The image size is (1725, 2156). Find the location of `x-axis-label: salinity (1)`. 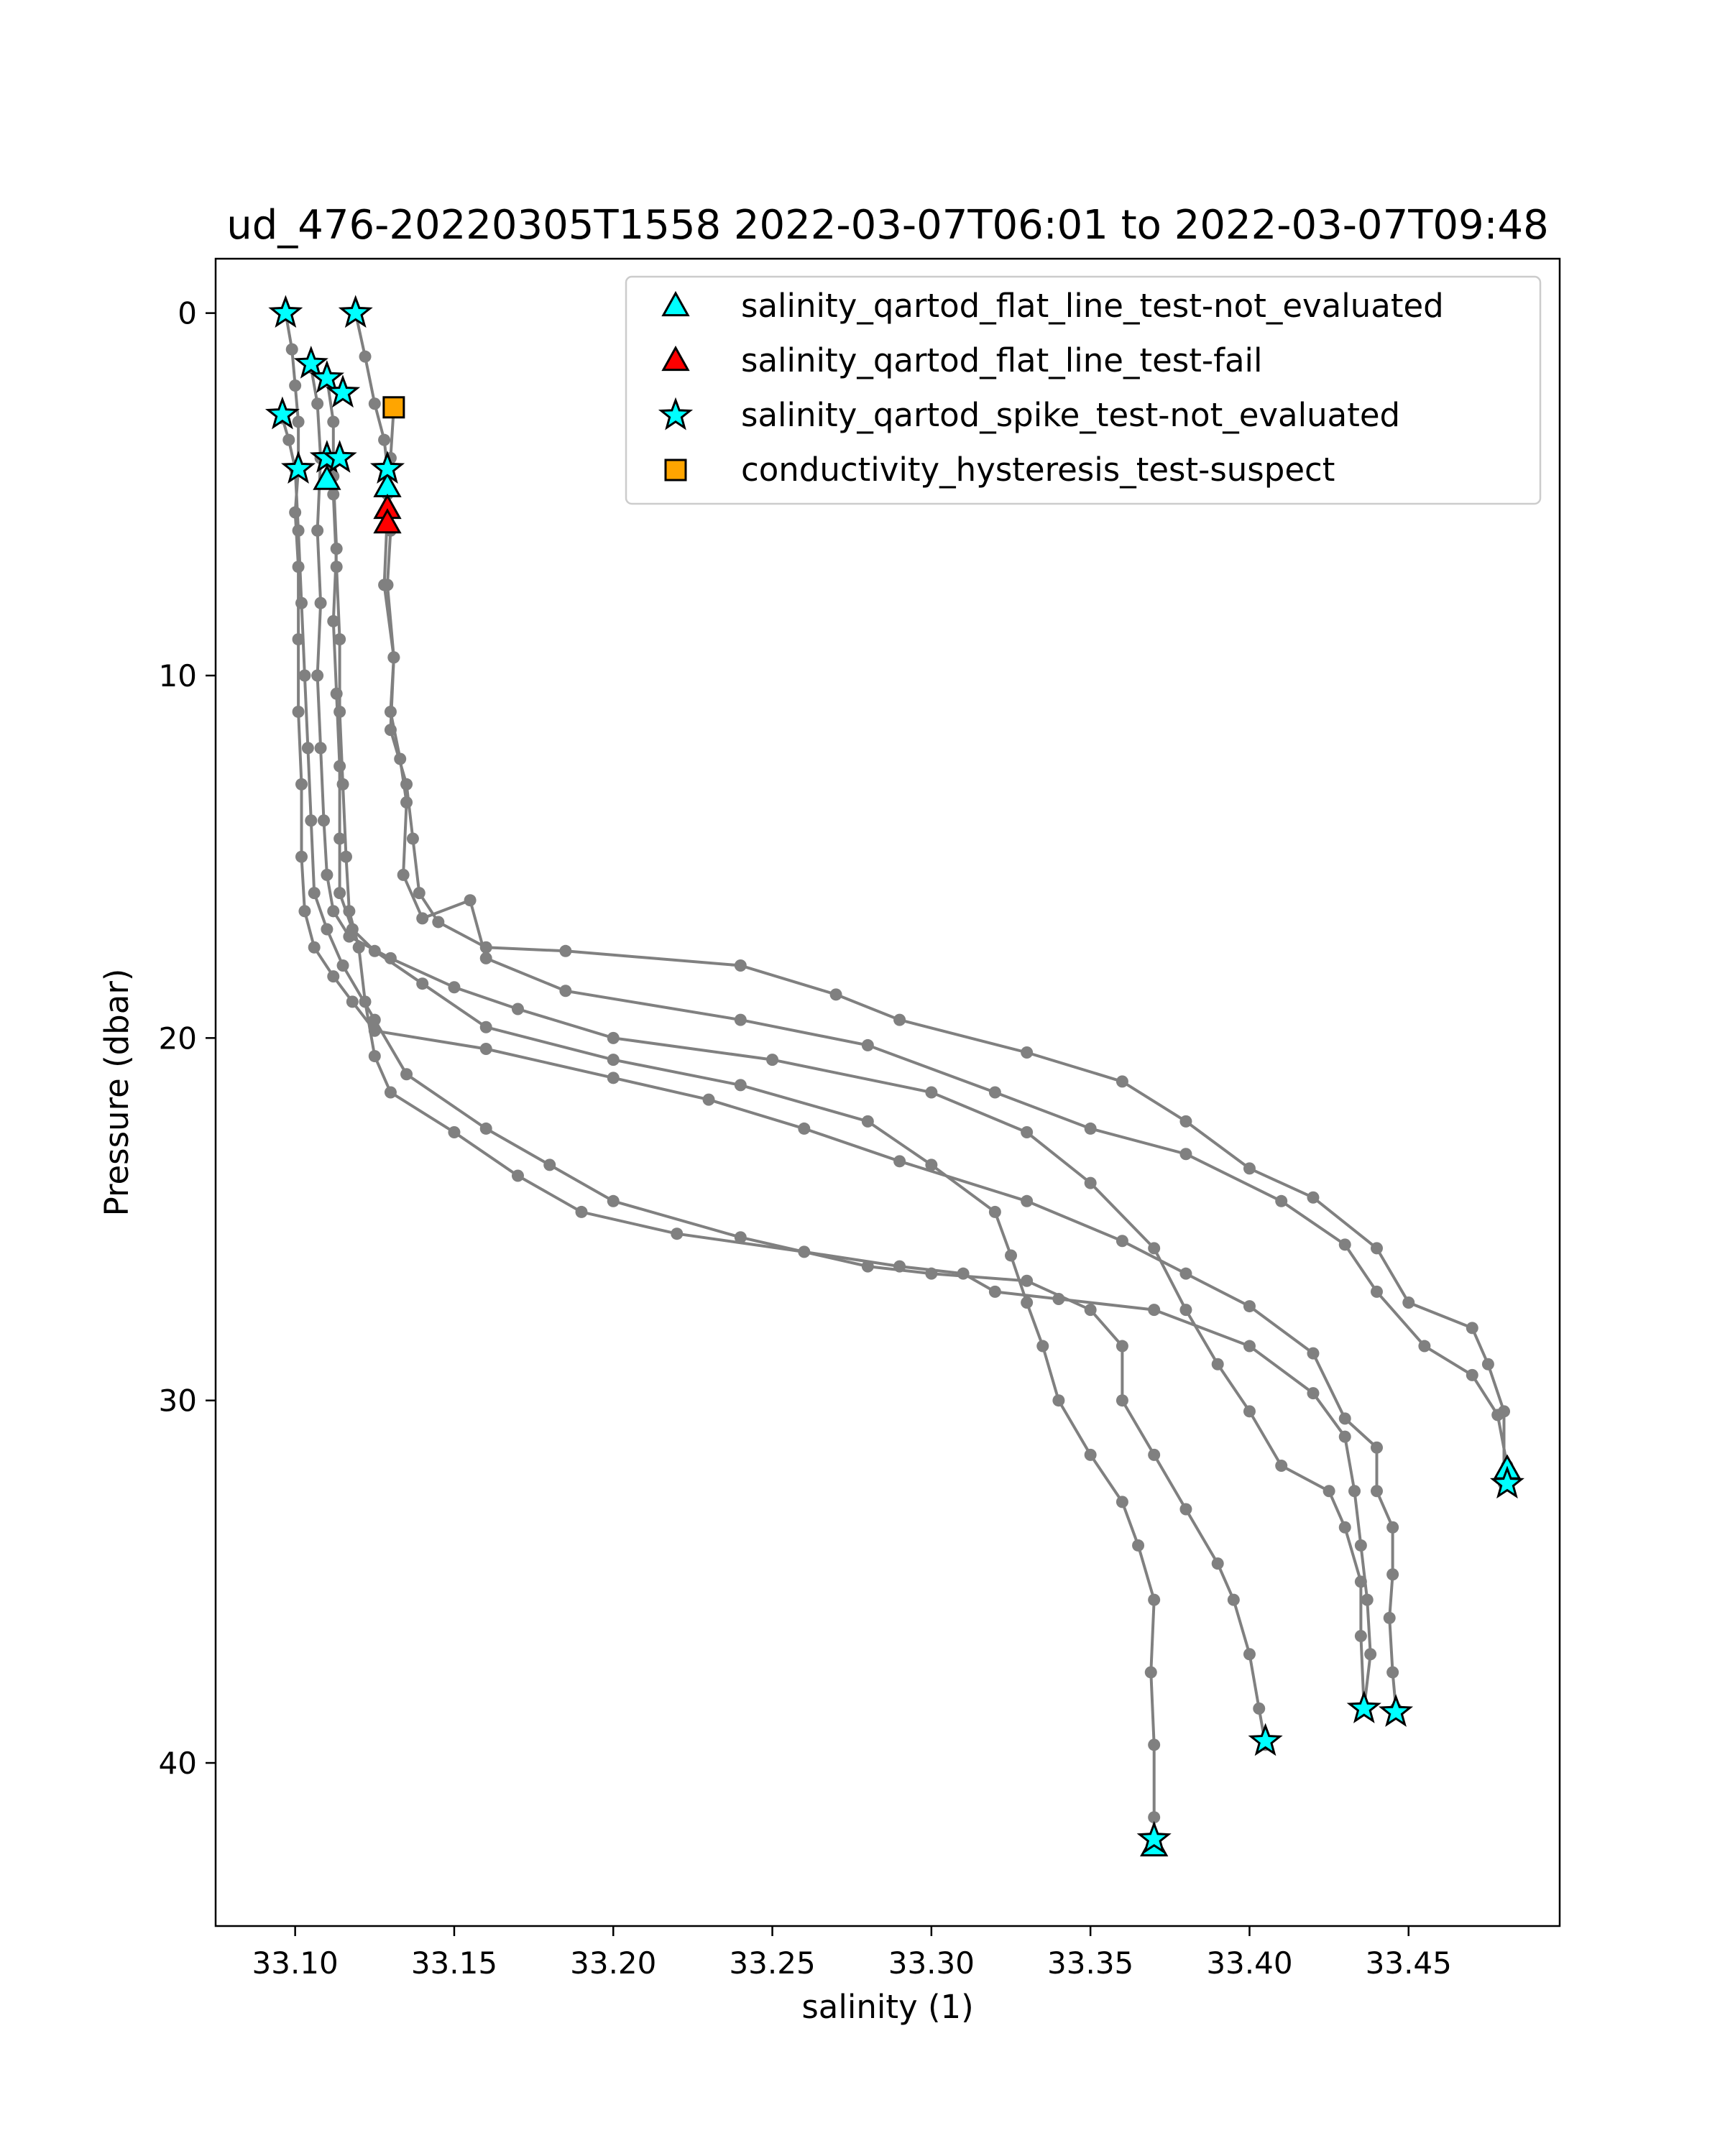

x-axis-label: salinity (1) is located at coordinates (887, 2007).